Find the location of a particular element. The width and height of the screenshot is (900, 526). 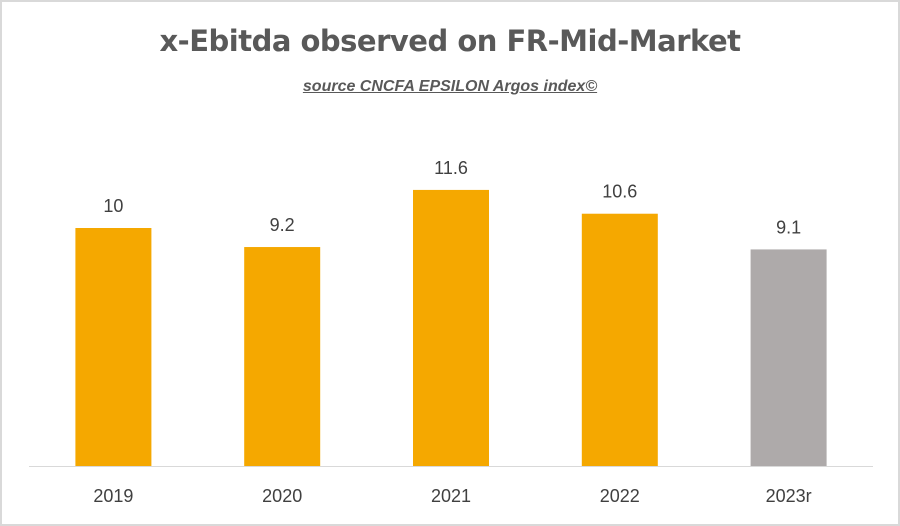

bar-2020 is located at coordinates (282, 356).